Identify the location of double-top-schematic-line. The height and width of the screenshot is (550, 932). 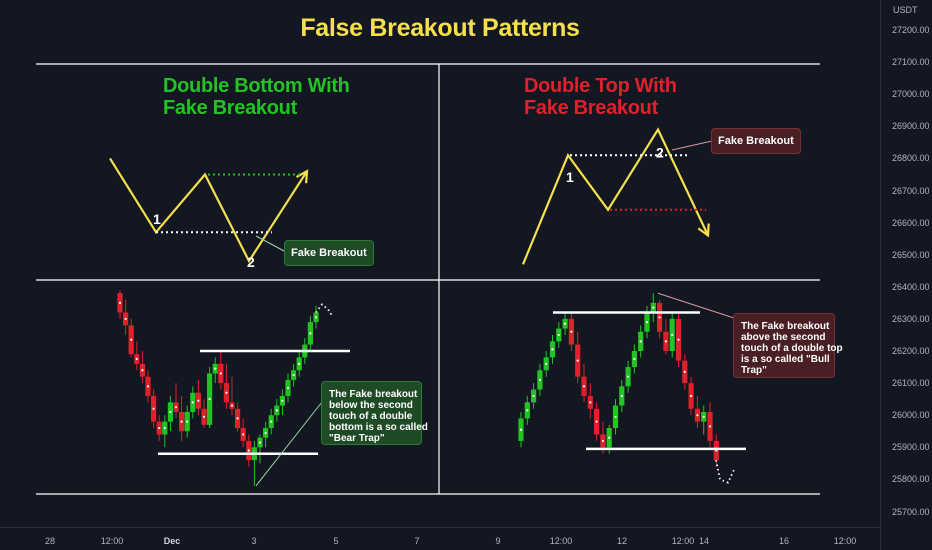
(615, 196).